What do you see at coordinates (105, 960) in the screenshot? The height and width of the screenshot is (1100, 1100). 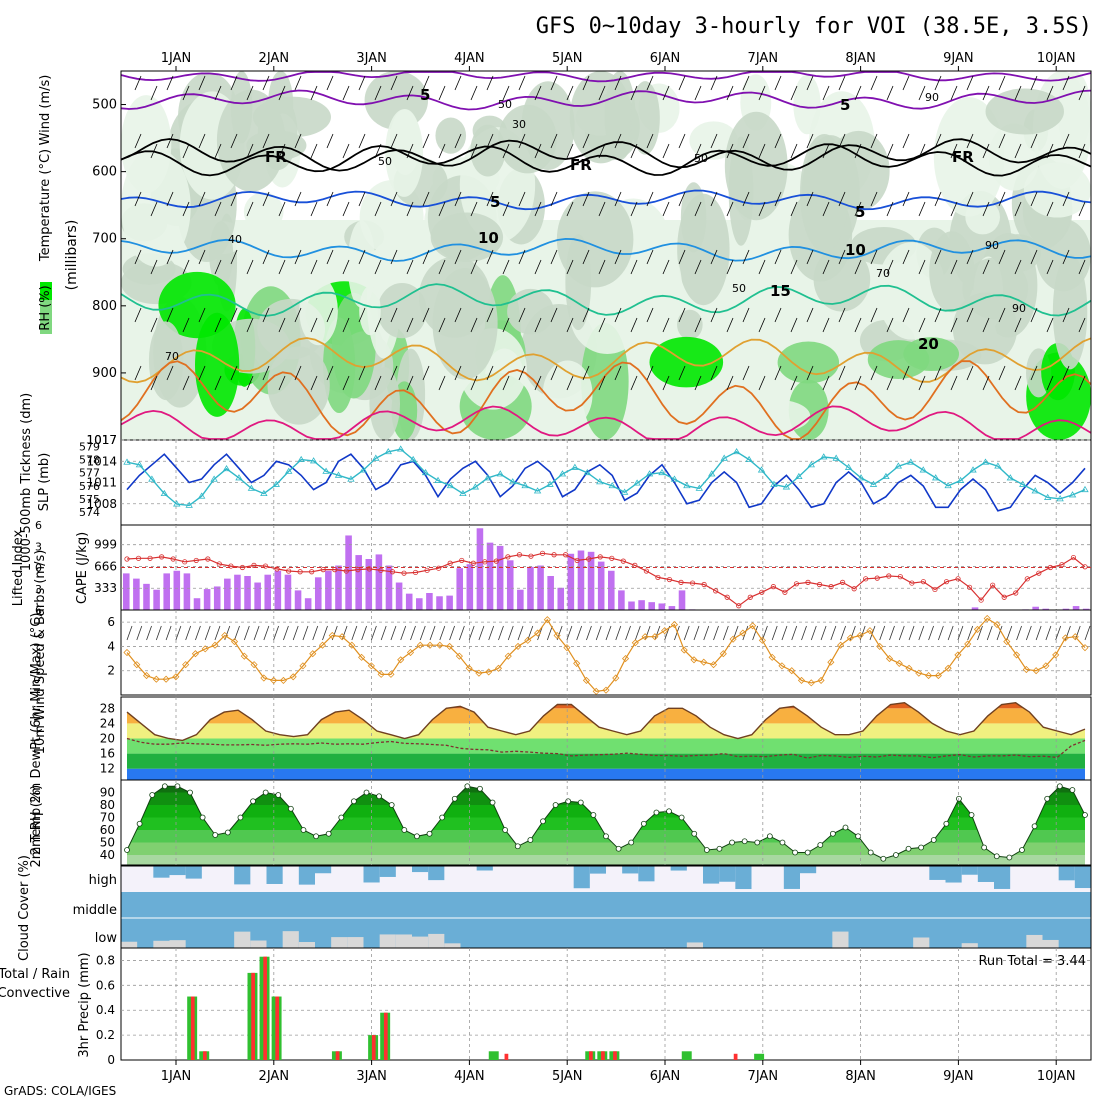 I see `precip-tick: 0.8` at bounding box center [105, 960].